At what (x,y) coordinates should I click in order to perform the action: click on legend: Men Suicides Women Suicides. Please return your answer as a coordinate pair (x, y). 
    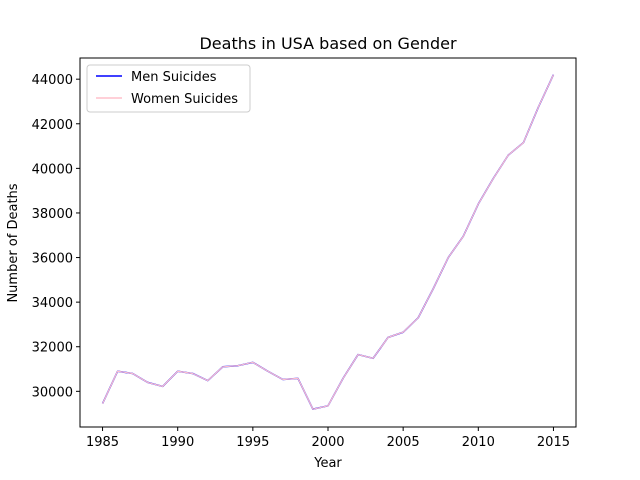
    Looking at the image, I should click on (168, 88).